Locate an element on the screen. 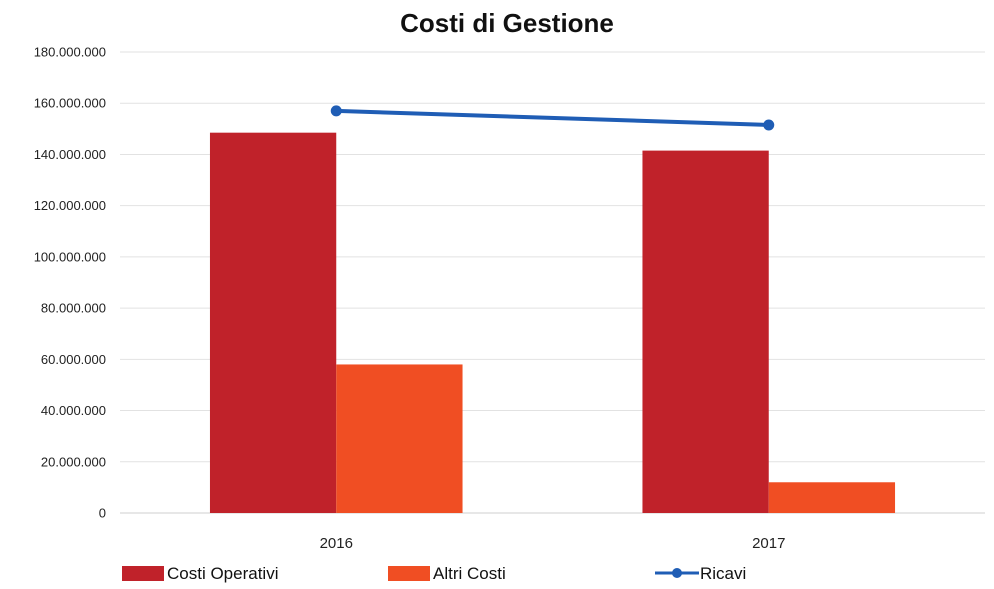 This screenshot has width=994, height=589. point-ricavi-2016 is located at coordinates (336, 111).